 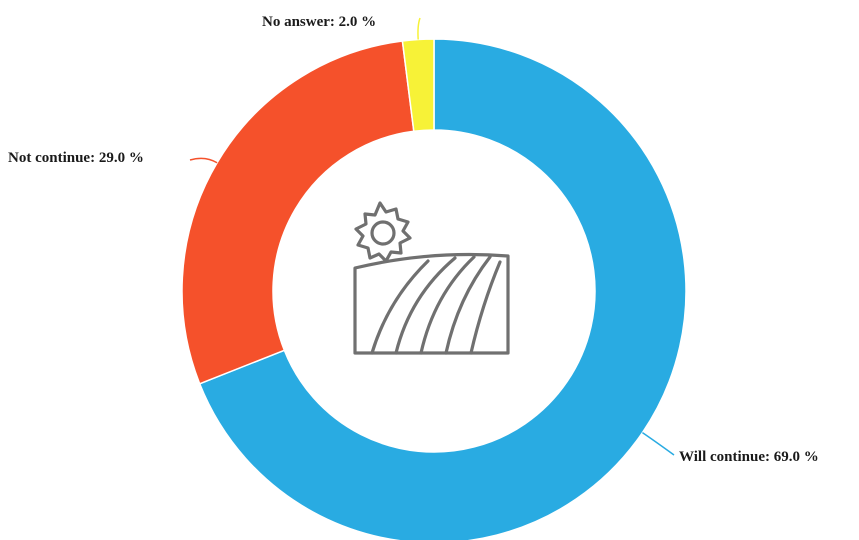 I want to click on slice-no-answer, so click(x=418, y=85).